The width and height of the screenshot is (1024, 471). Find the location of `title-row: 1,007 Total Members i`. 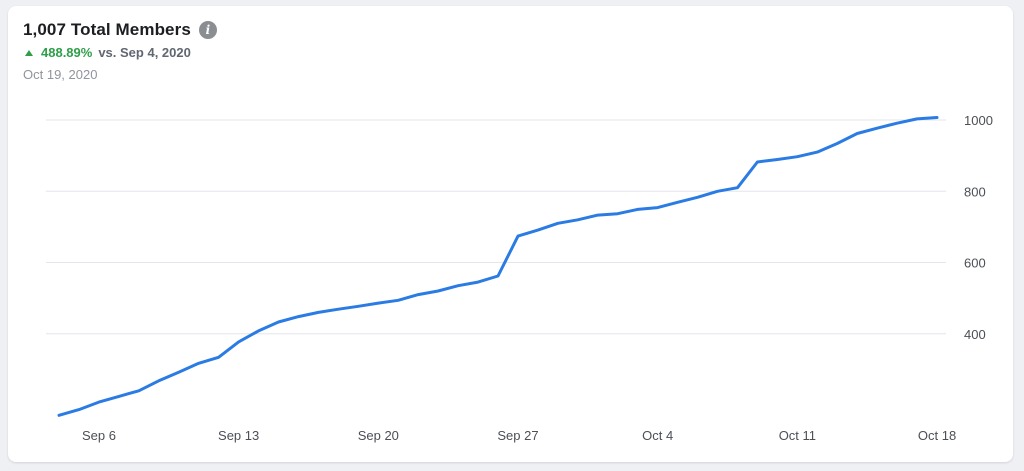

title-row: 1,007 Total Members i is located at coordinates (120, 30).